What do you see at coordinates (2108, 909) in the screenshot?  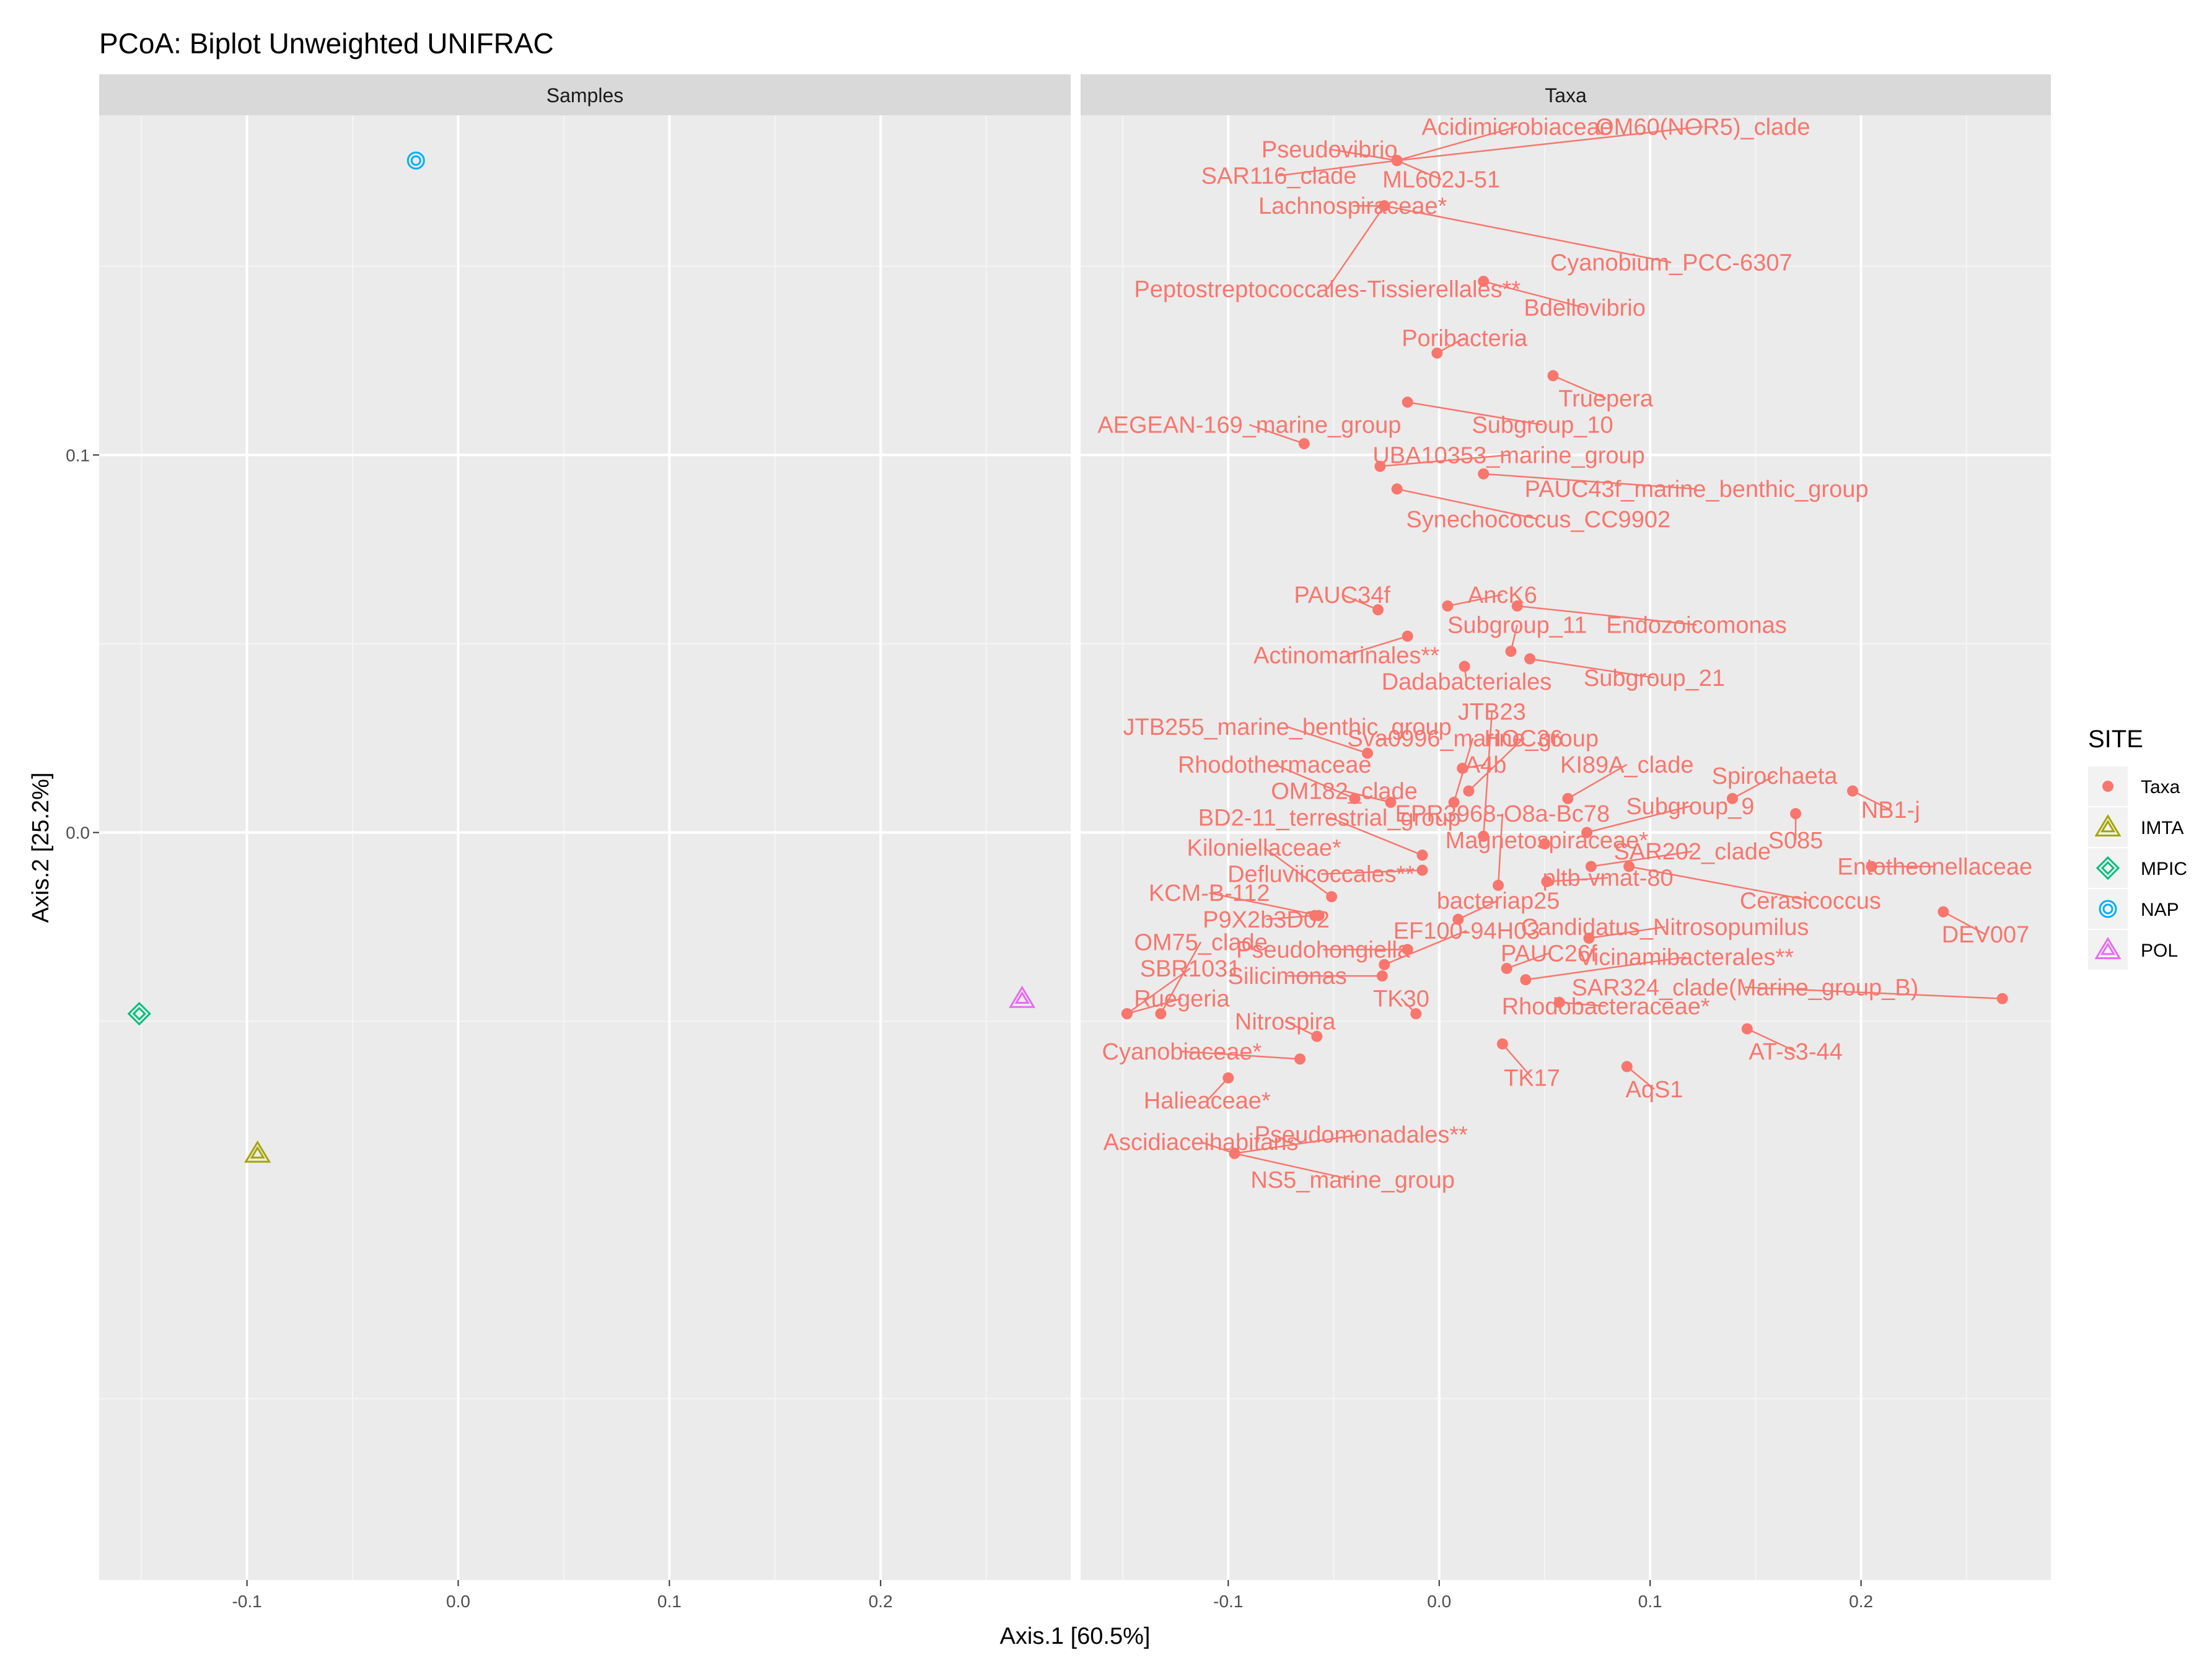 I see `legend-key-nap` at bounding box center [2108, 909].